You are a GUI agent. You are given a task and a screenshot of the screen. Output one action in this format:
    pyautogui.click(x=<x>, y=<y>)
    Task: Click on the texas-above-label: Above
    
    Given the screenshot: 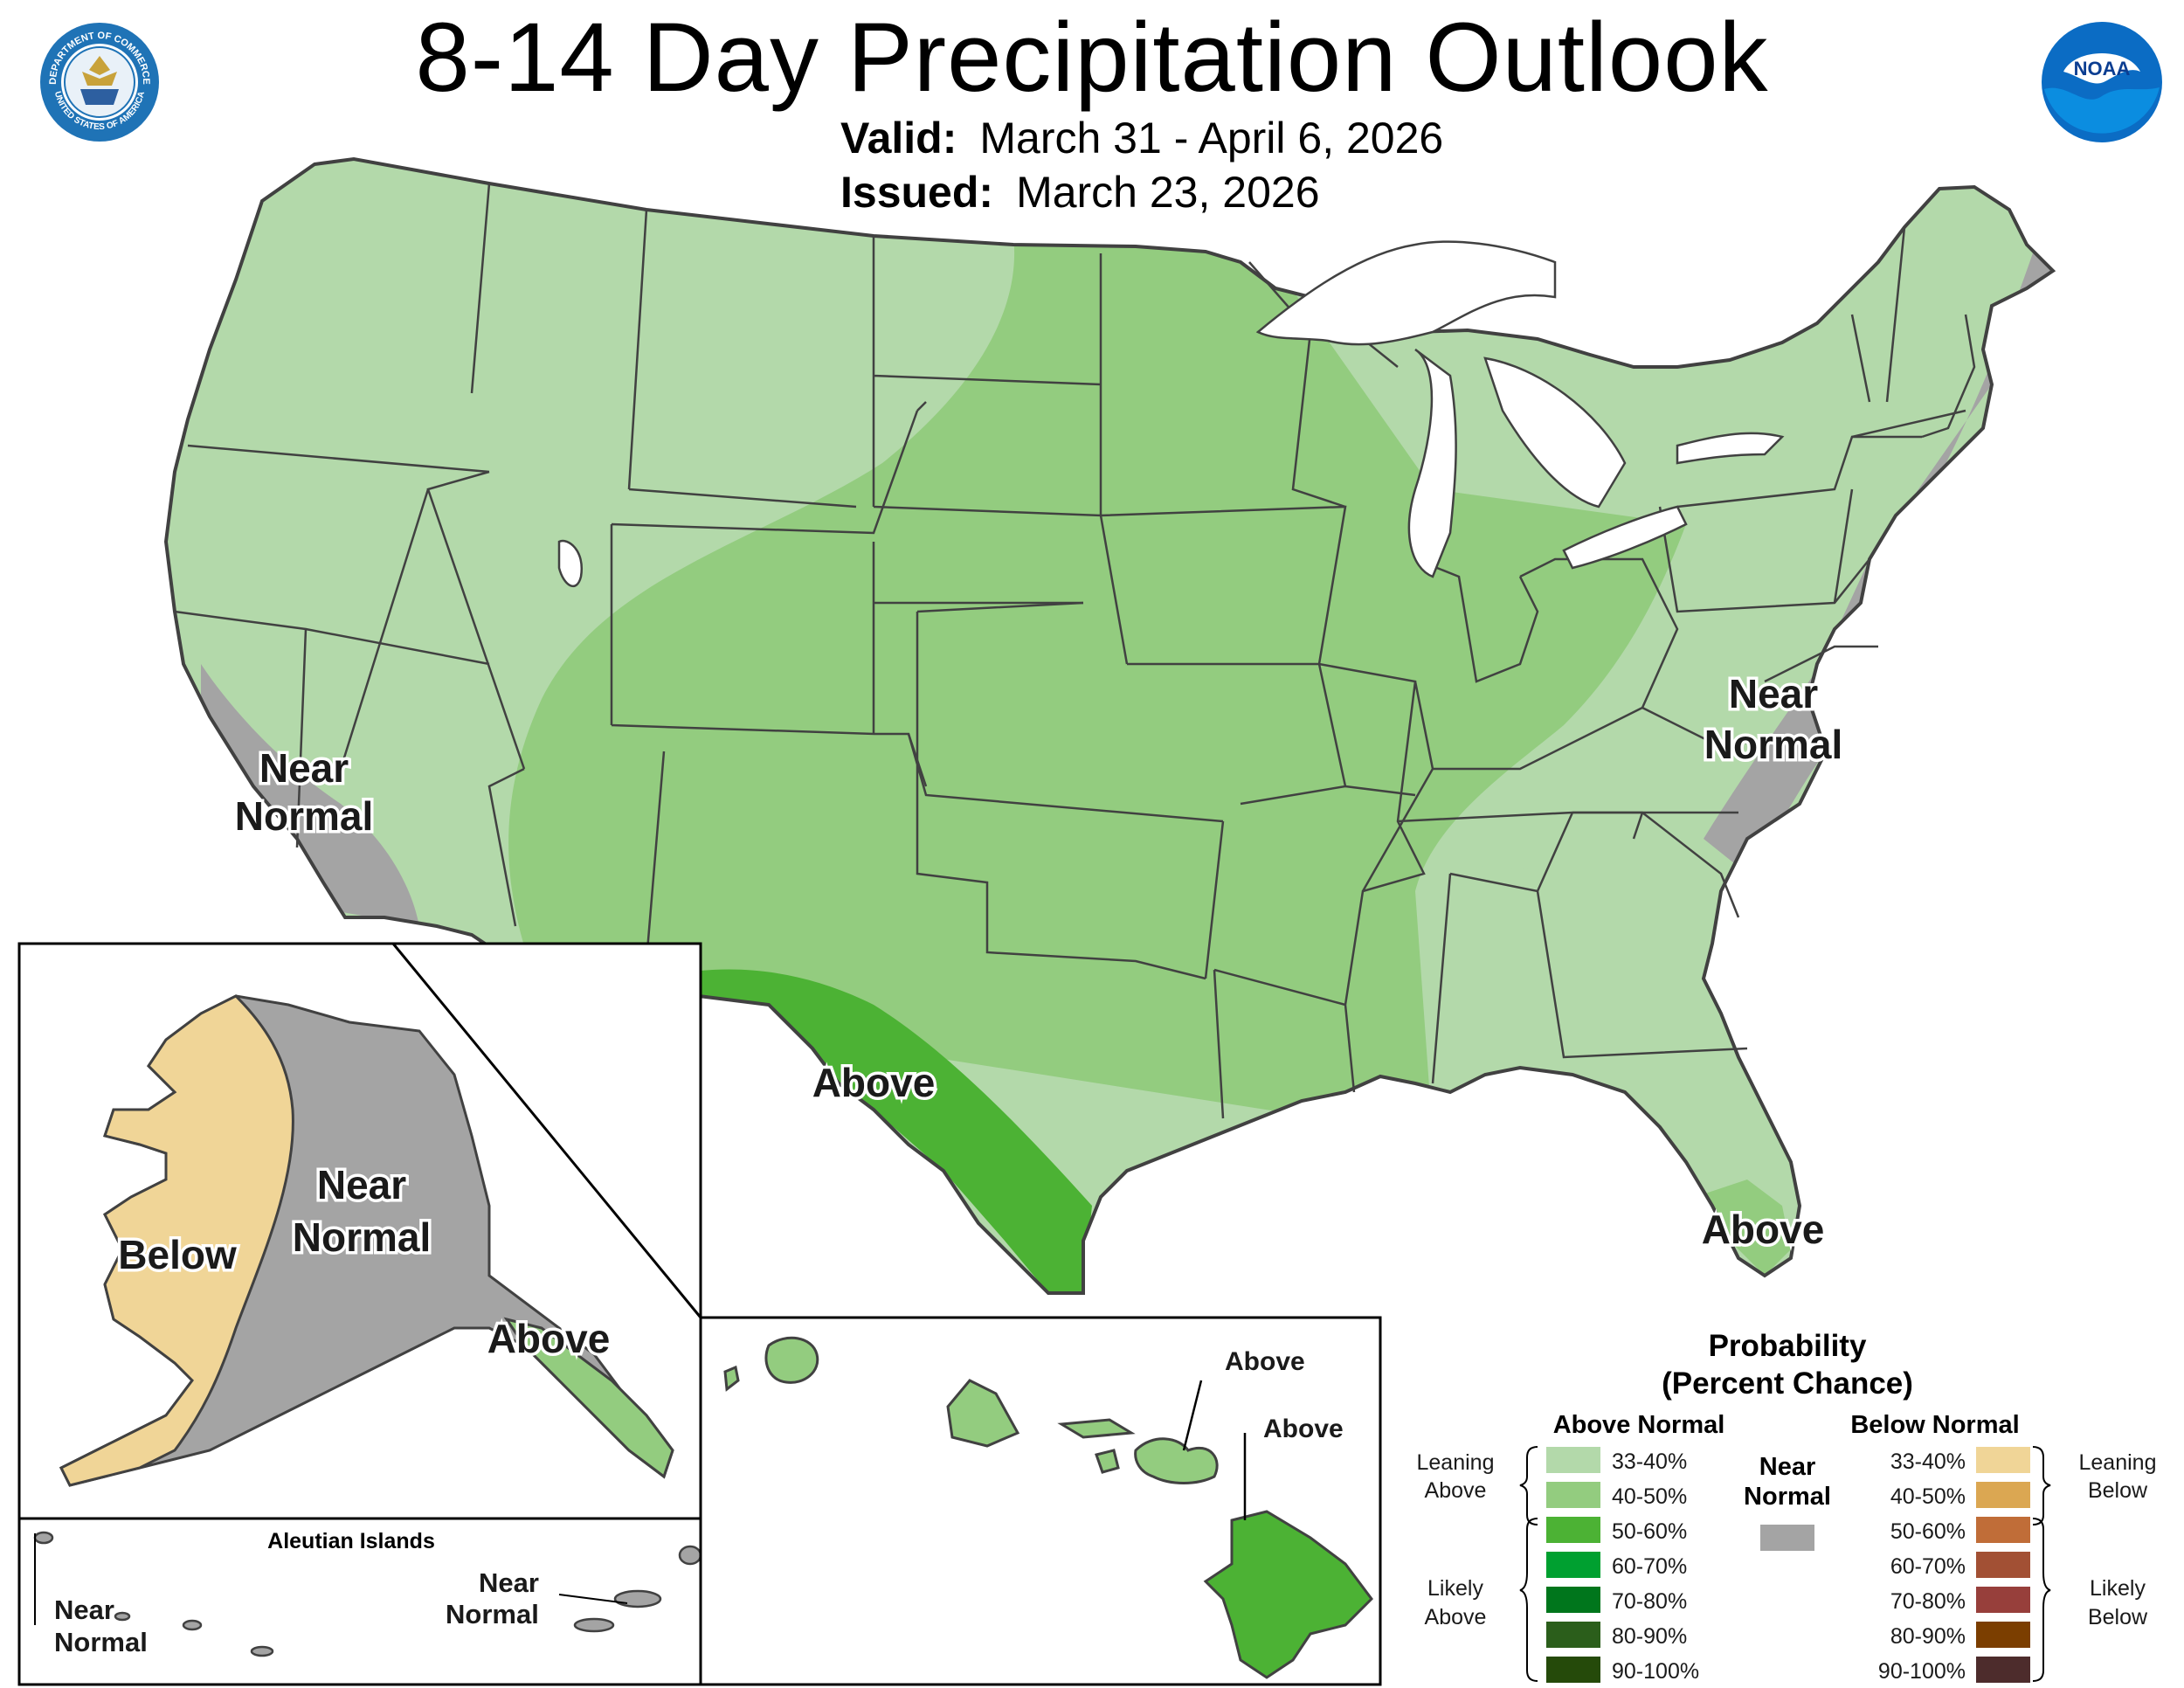 What is the action you would take?
    pyautogui.click(x=874, y=1082)
    